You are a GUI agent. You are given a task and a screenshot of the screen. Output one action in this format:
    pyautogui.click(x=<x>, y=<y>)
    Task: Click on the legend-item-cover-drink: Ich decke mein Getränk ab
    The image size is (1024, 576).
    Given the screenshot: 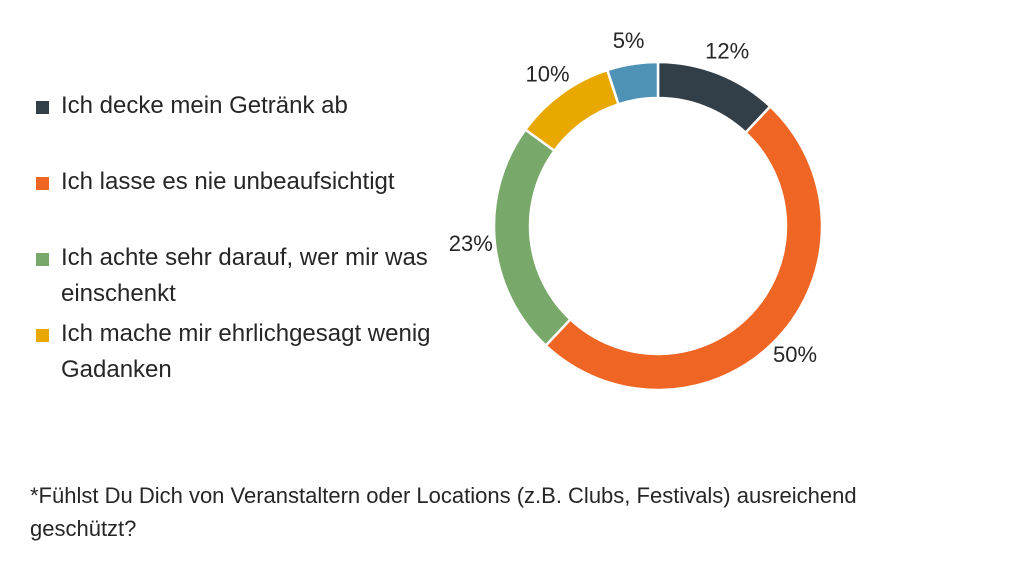 What is the action you would take?
    pyautogui.click(x=238, y=106)
    